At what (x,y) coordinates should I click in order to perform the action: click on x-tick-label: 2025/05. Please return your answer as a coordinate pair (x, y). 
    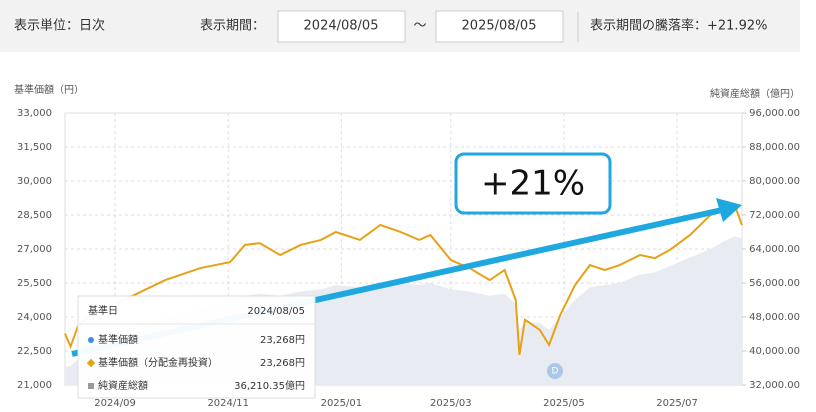
    Looking at the image, I should click on (564, 403).